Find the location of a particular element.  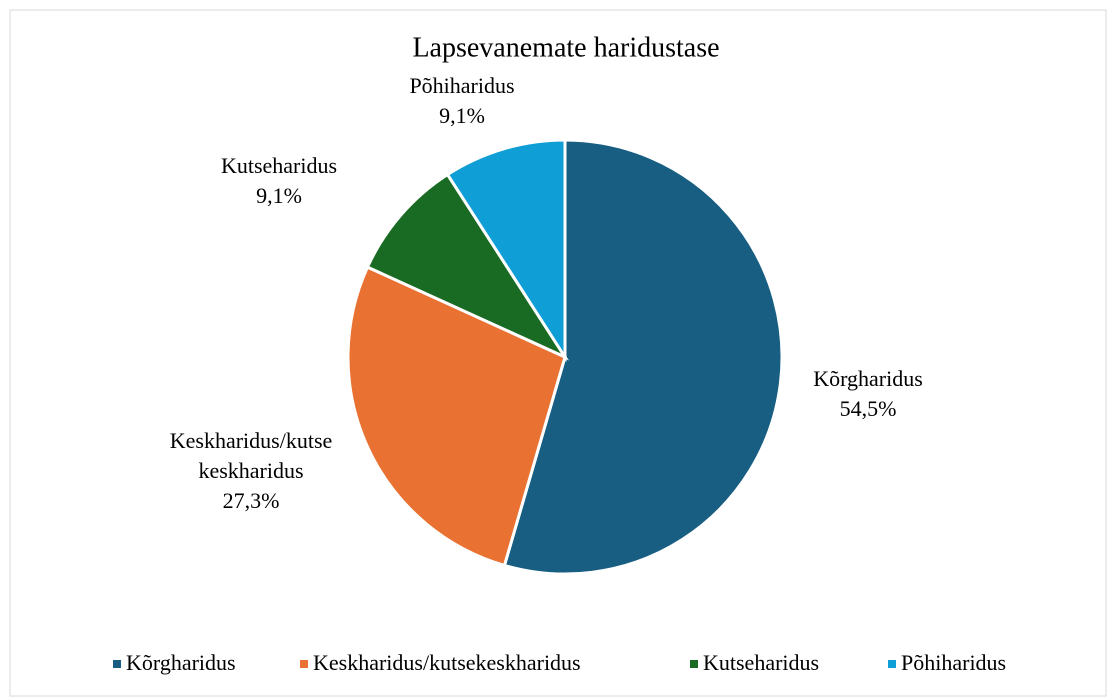

legend-label: Kõrgharidus is located at coordinates (181, 662).